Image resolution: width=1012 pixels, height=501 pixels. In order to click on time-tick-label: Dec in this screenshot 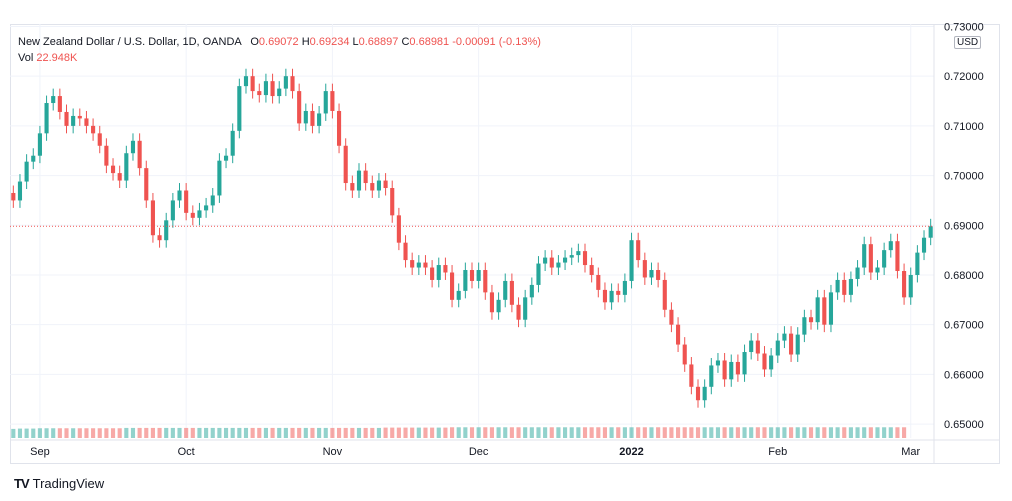, I will do `click(479, 452)`.